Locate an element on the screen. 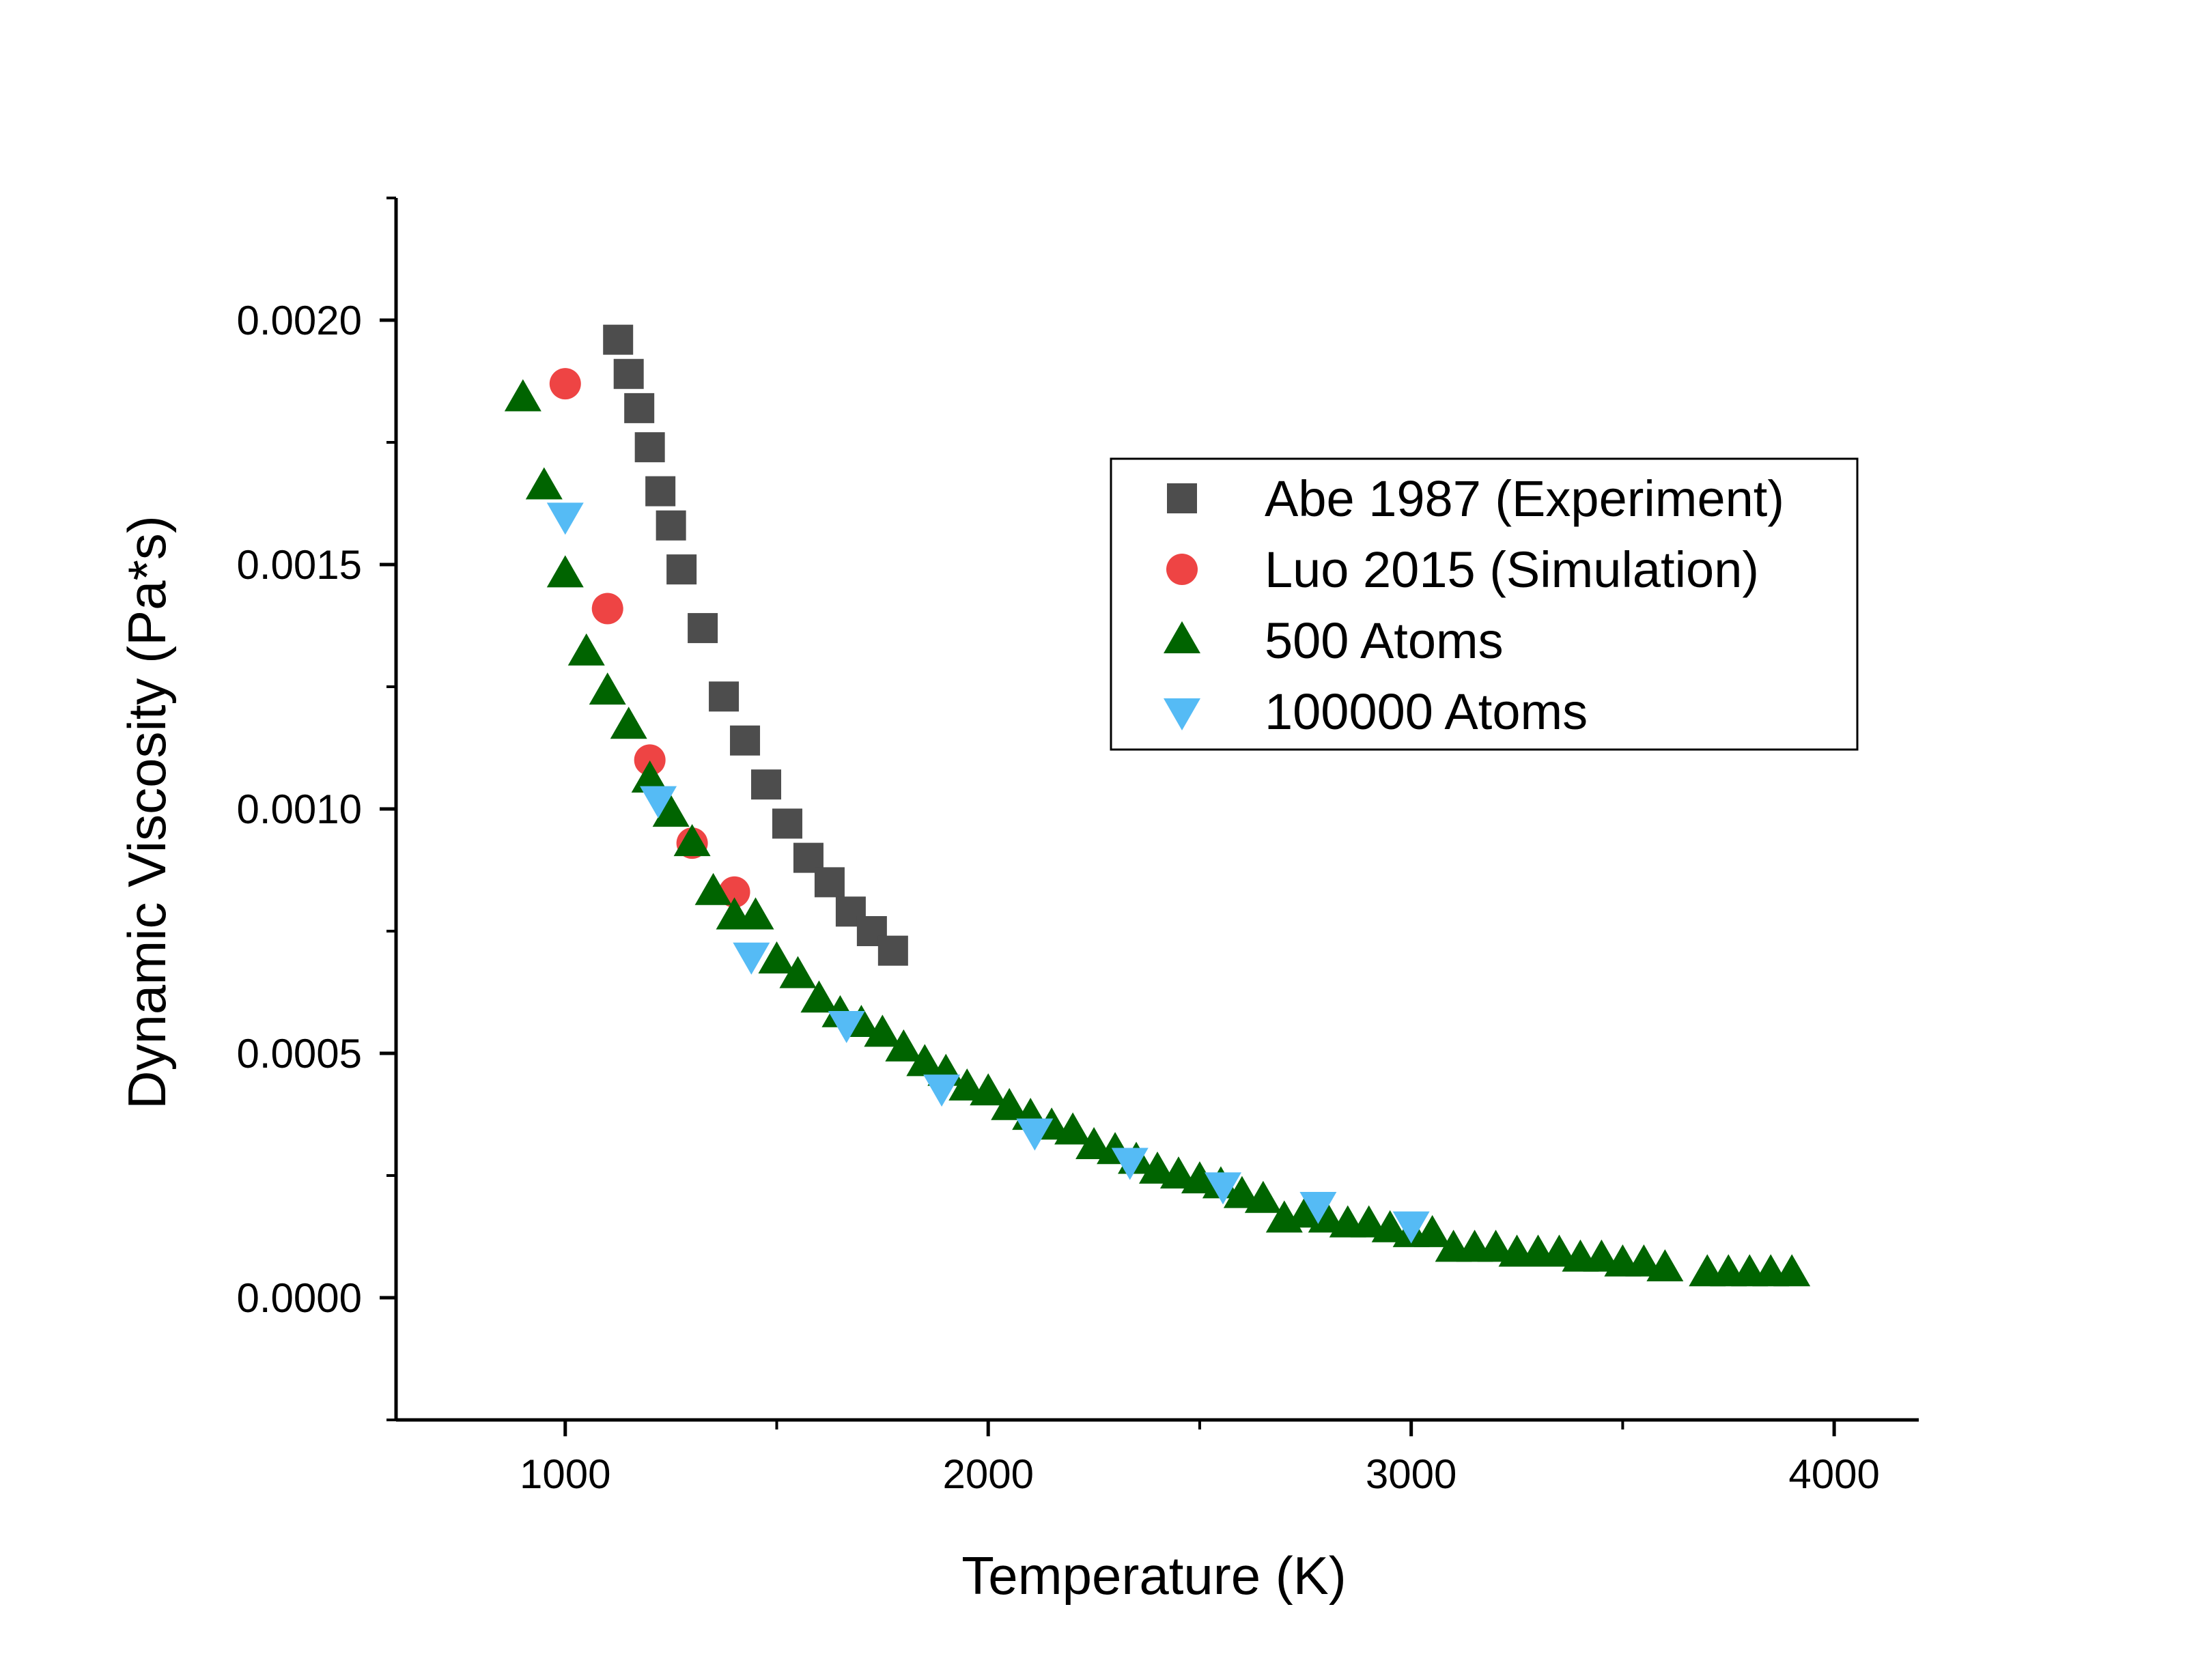 The image size is (2196, 1680). legend-box is located at coordinates (1485, 604).